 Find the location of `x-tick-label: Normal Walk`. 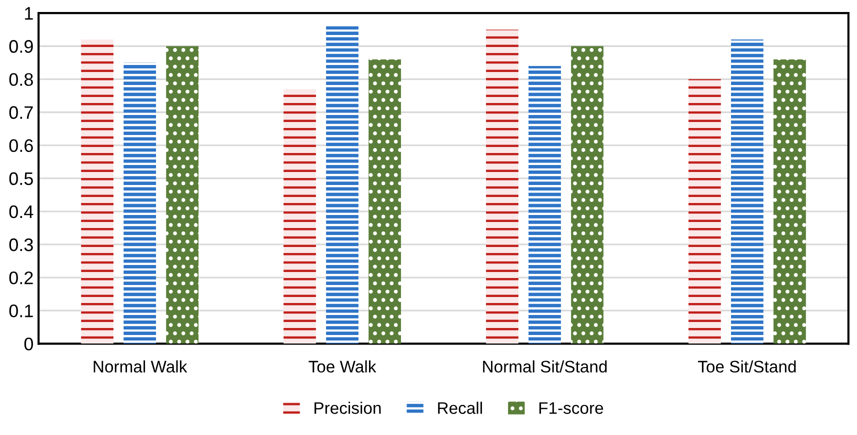

x-tick-label: Normal Walk is located at coordinates (141, 366).